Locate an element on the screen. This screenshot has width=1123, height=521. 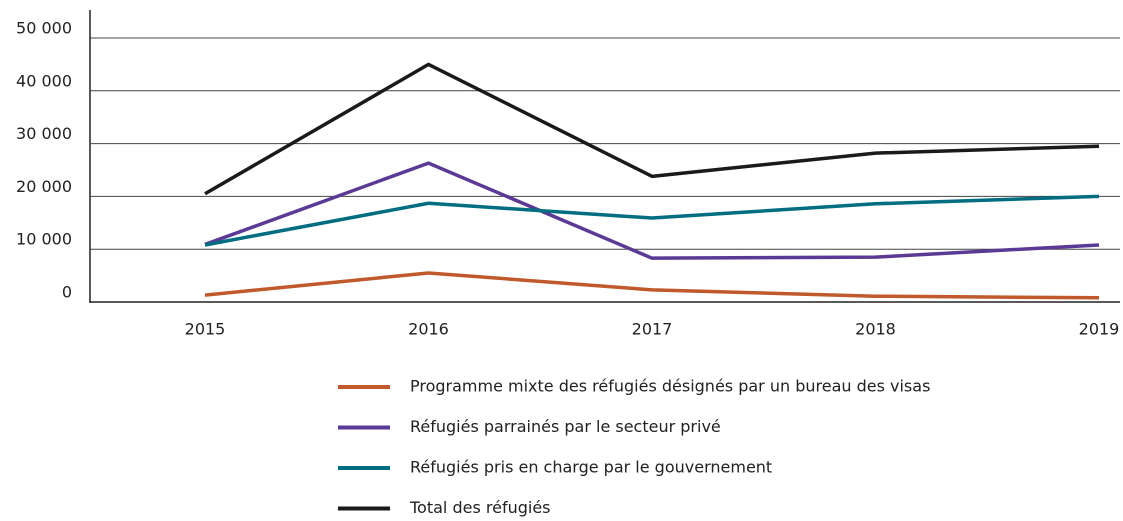
legend-label: Total des réfugiés is located at coordinates (480, 507).